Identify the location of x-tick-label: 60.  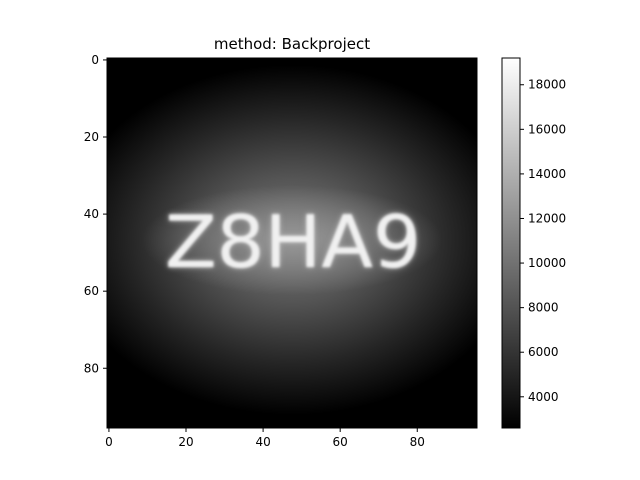
(340, 442).